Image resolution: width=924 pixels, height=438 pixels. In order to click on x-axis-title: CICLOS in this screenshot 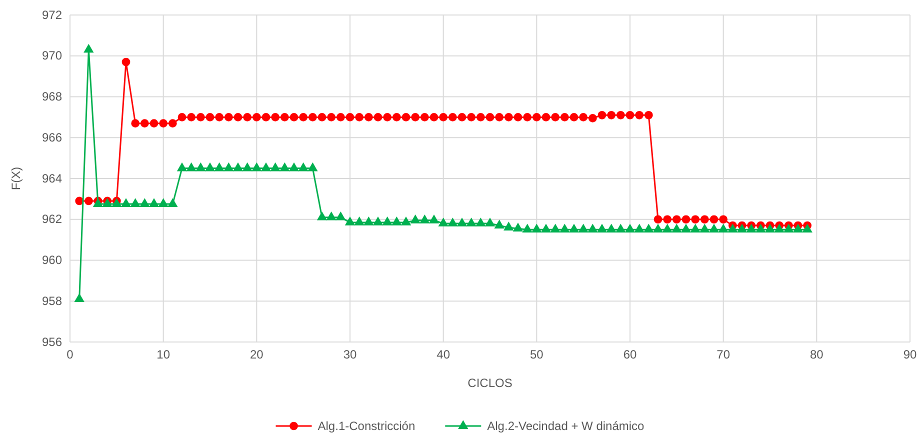, I will do `click(490, 383)`.